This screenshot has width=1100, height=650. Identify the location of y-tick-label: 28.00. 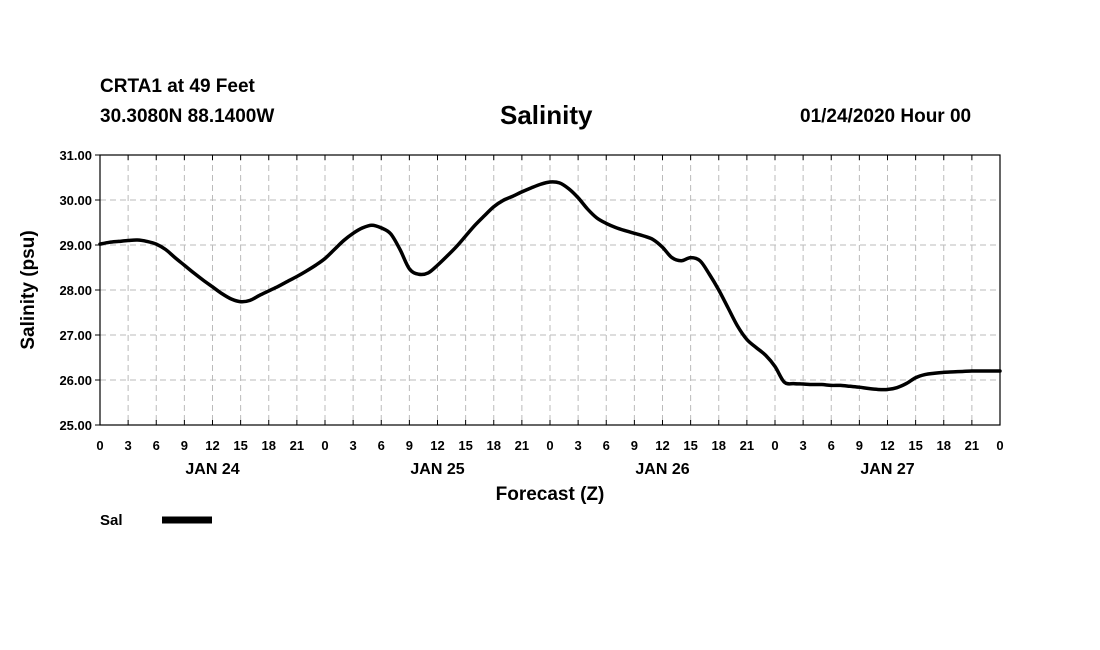
(75, 290).